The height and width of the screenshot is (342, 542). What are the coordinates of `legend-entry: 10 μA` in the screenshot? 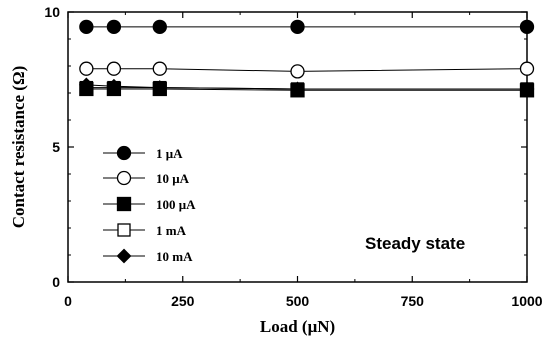 It's located at (146, 178).